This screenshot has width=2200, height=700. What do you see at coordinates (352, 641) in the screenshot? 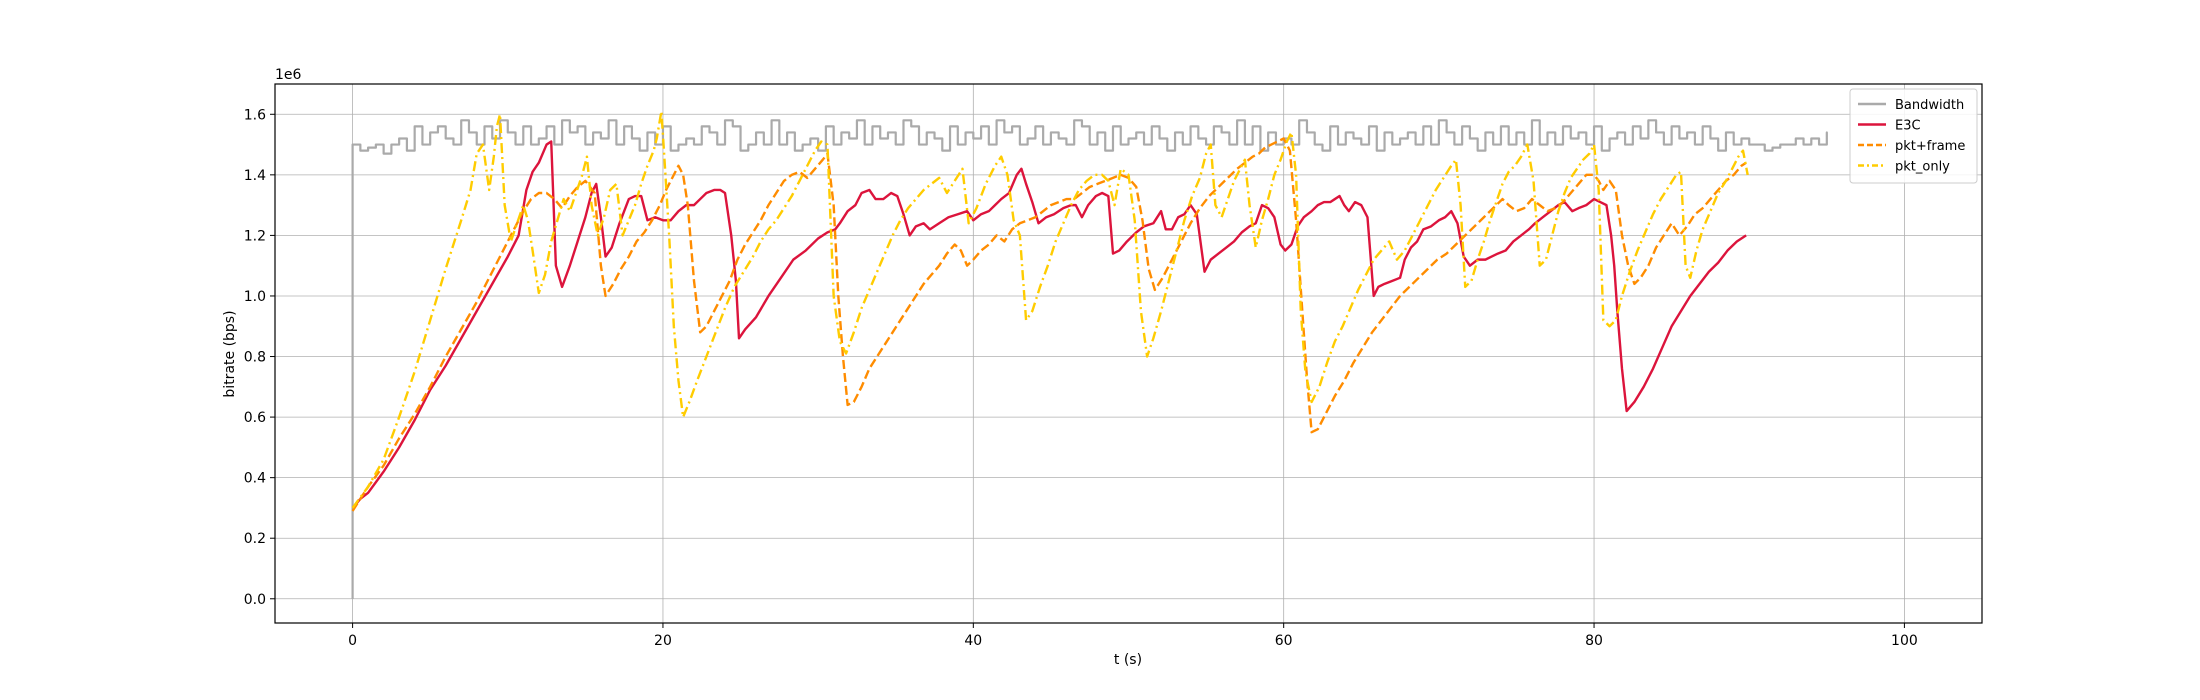
I see `x-tick-label: 0` at bounding box center [352, 641].